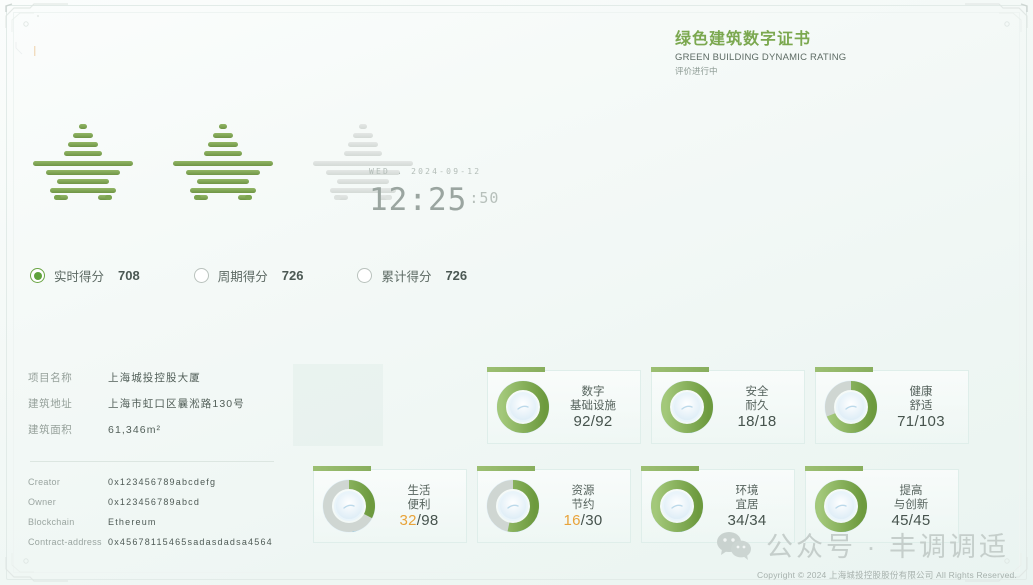 This screenshot has width=1033, height=585. What do you see at coordinates (696, 71) in the screenshot?
I see `status-badge: 评价进行中` at bounding box center [696, 71].